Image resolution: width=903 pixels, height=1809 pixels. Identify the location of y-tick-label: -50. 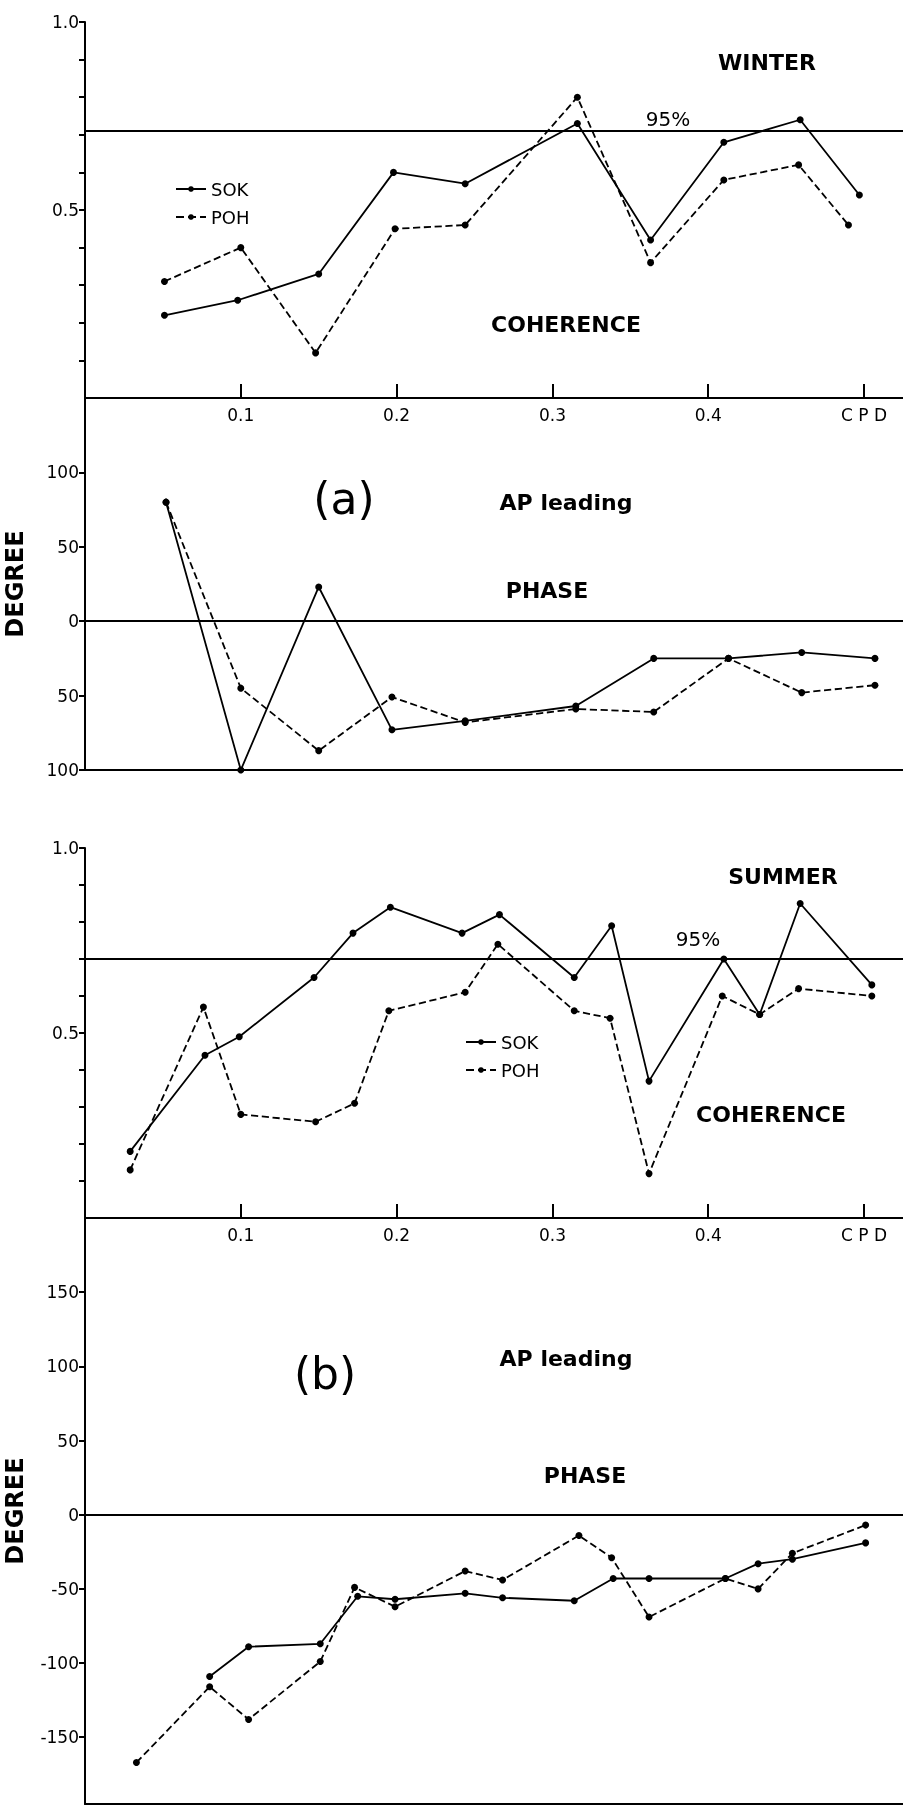
(65, 1588).